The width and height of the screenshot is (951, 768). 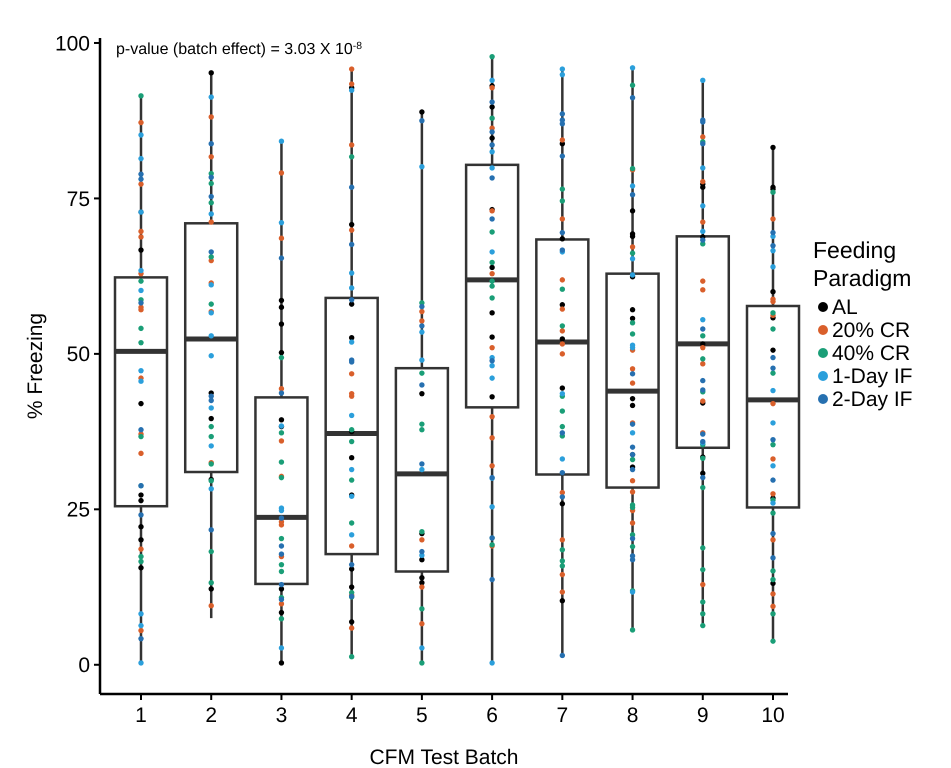 What do you see at coordinates (422, 715) in the screenshot?
I see `x-tick-label: 5` at bounding box center [422, 715].